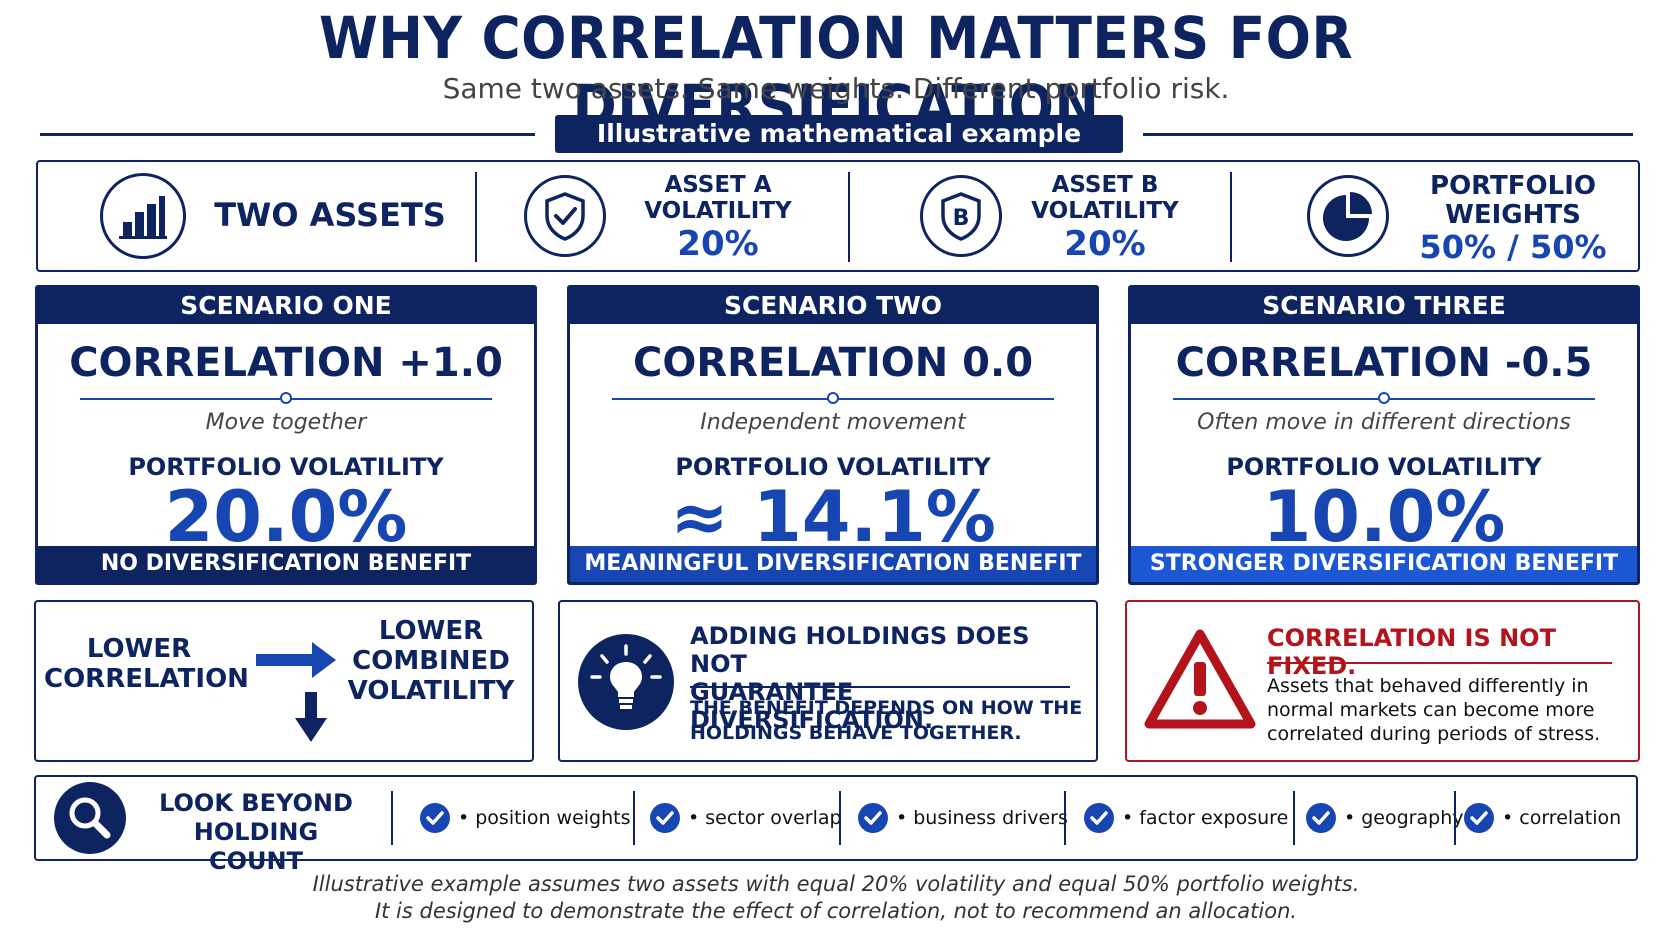 The image size is (1672, 941). I want to click on check-item: • sector overlap, so click(746, 818).